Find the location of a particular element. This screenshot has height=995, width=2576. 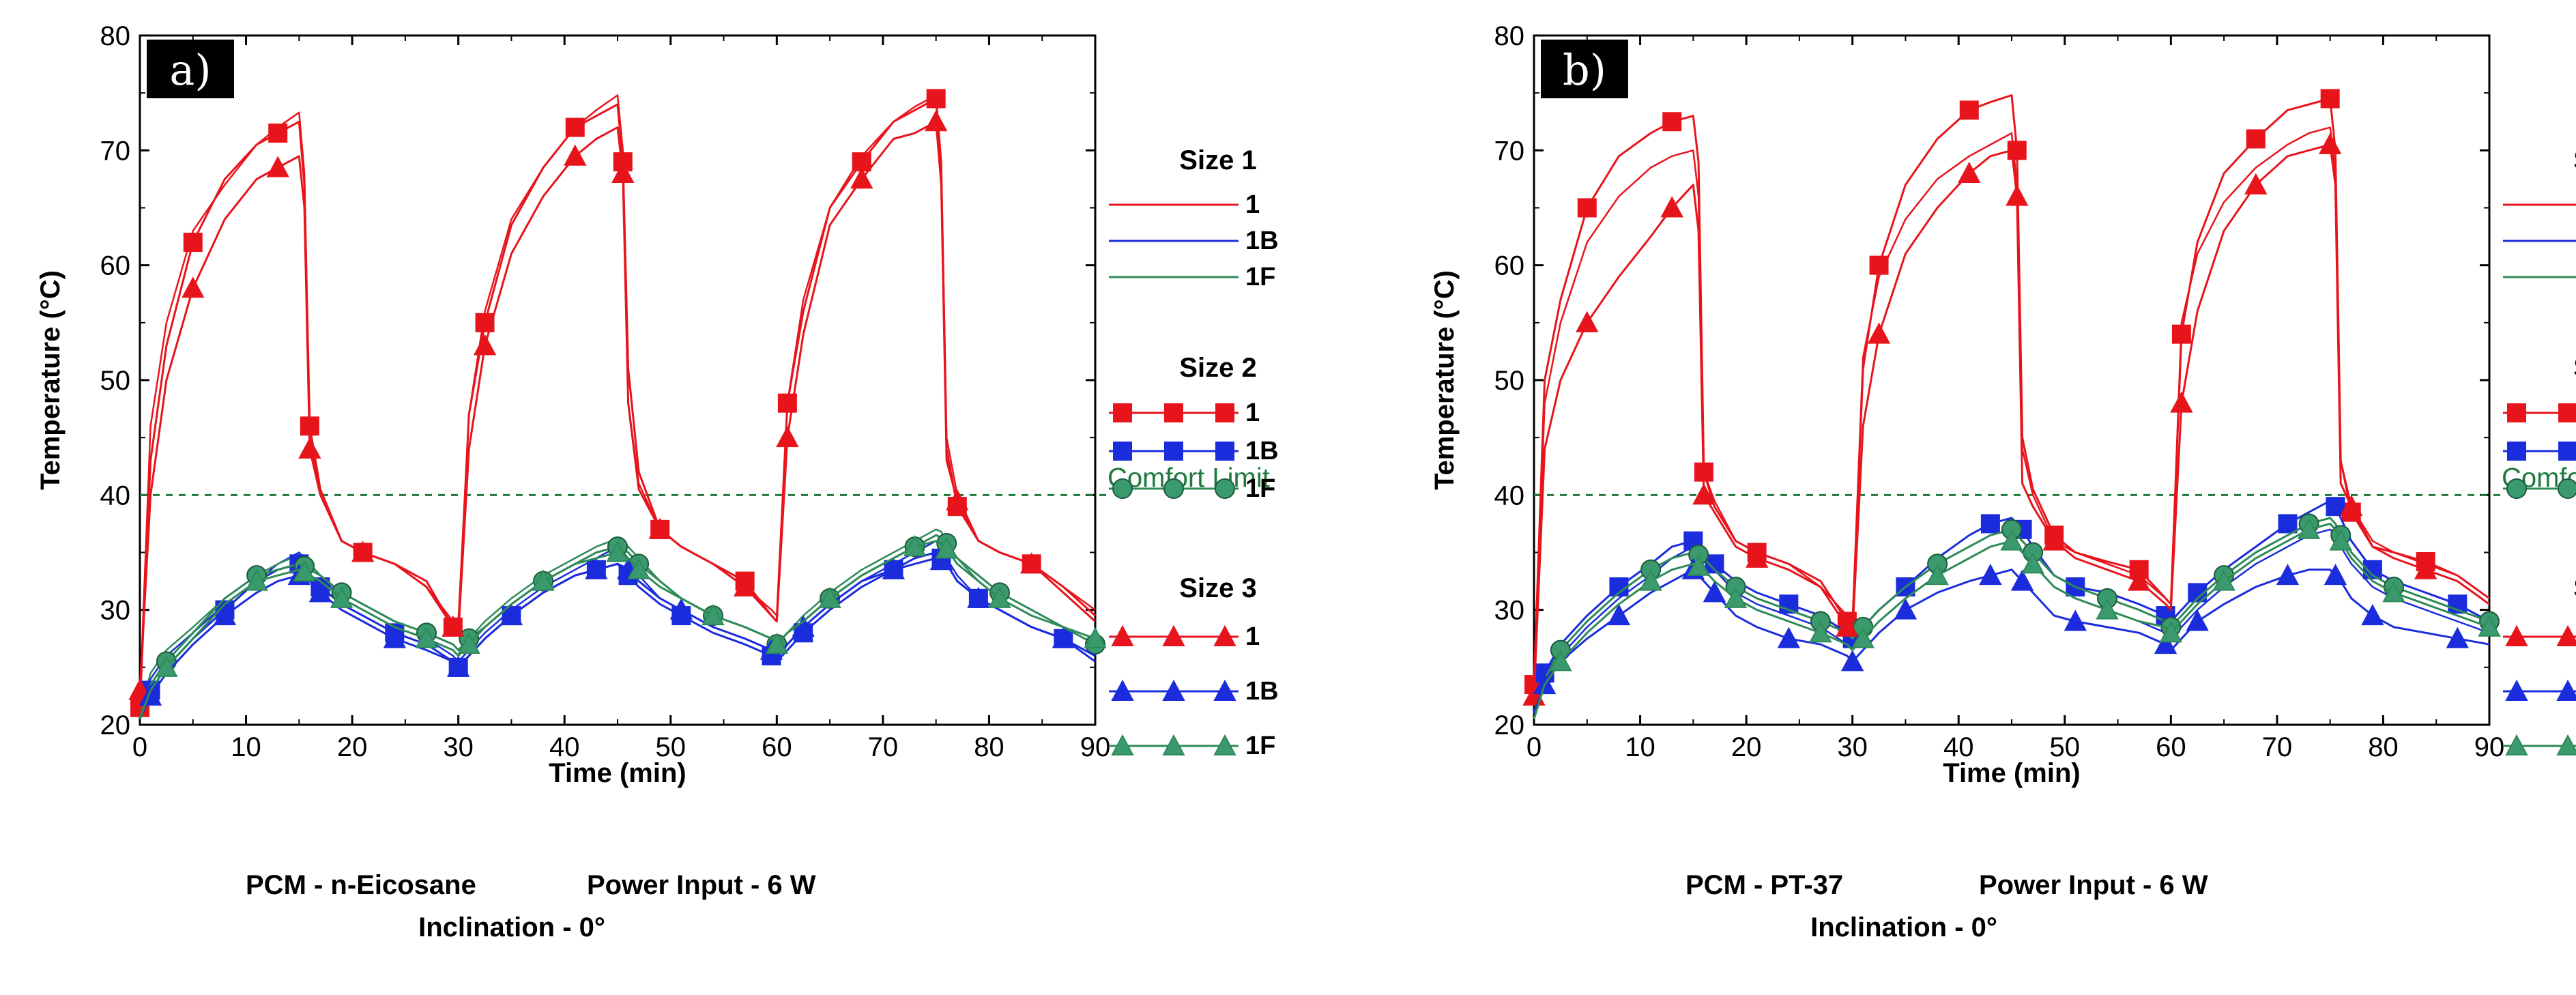

x-tick-label: 50 is located at coordinates (2065, 747).